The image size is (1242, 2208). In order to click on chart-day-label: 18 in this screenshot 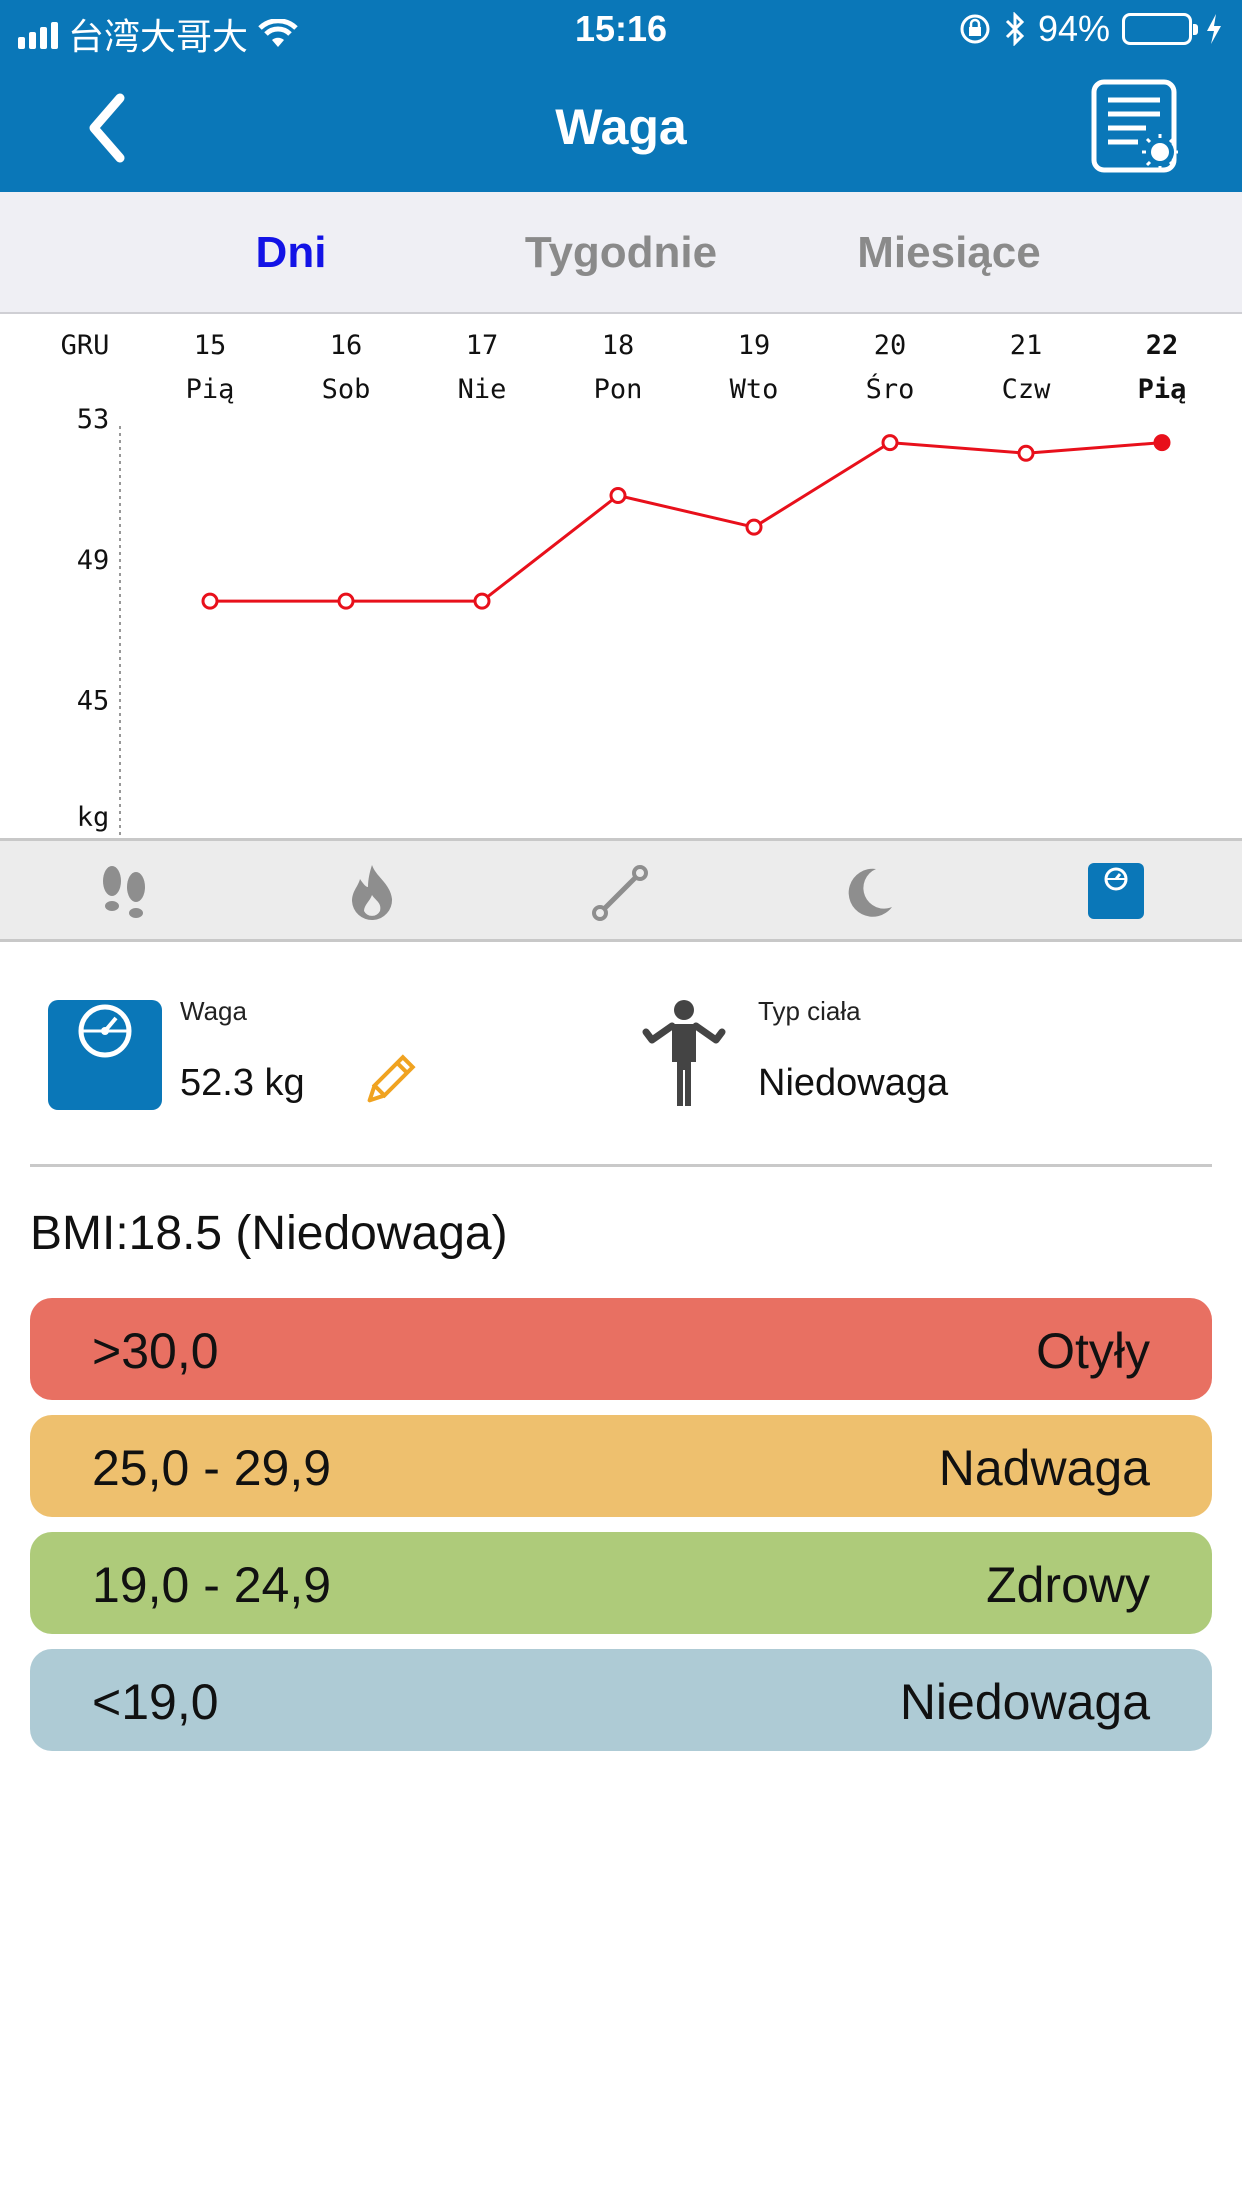, I will do `click(618, 345)`.